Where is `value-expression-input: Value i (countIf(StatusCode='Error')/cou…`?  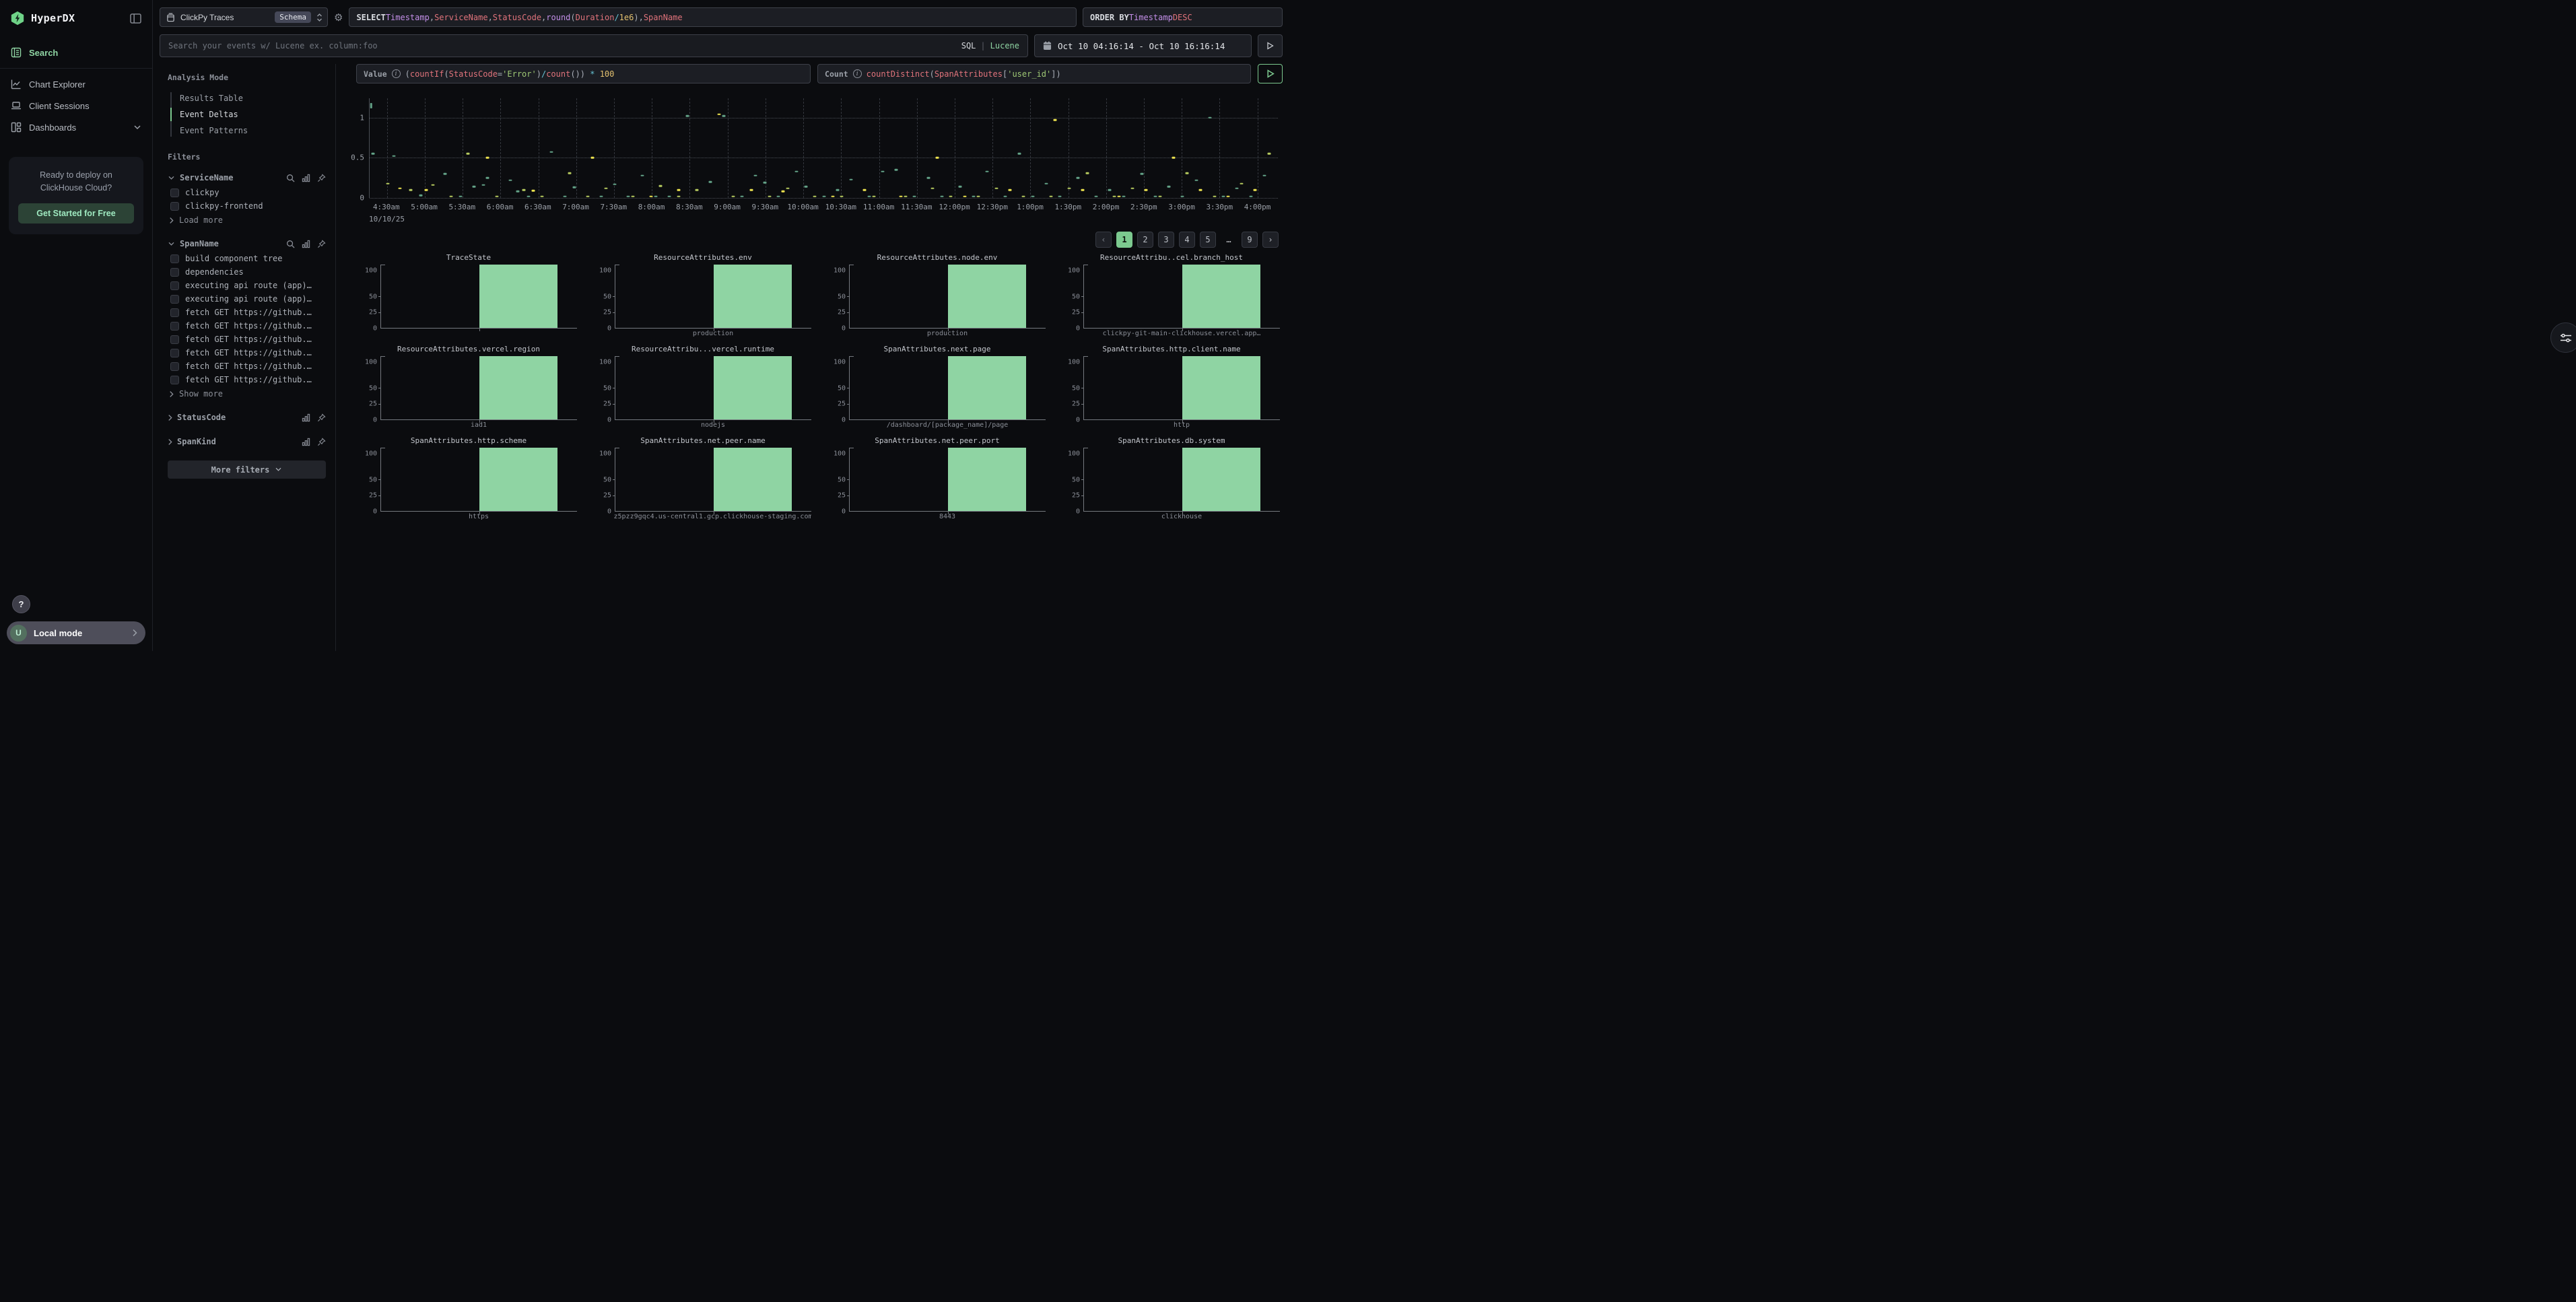 value-expression-input: Value i (countIf(StatusCode='Error')/cou… is located at coordinates (583, 74).